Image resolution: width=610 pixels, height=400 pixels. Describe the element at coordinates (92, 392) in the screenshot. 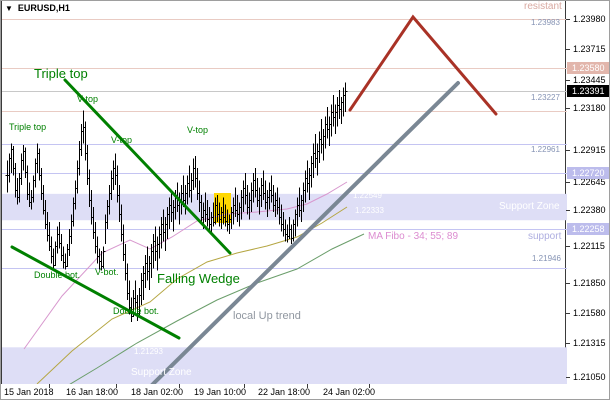

I see `time-axis-label: 16 Jan 18:00` at that location.